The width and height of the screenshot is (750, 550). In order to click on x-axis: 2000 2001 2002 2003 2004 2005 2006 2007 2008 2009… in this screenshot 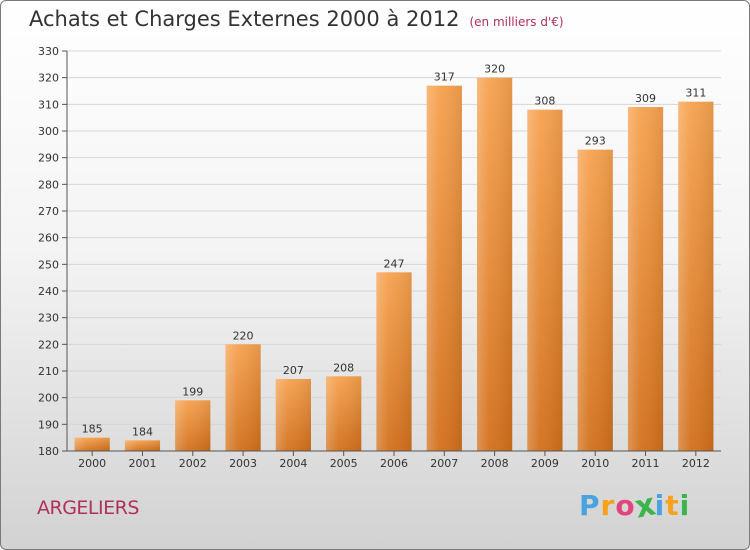, I will do `click(394, 460)`.